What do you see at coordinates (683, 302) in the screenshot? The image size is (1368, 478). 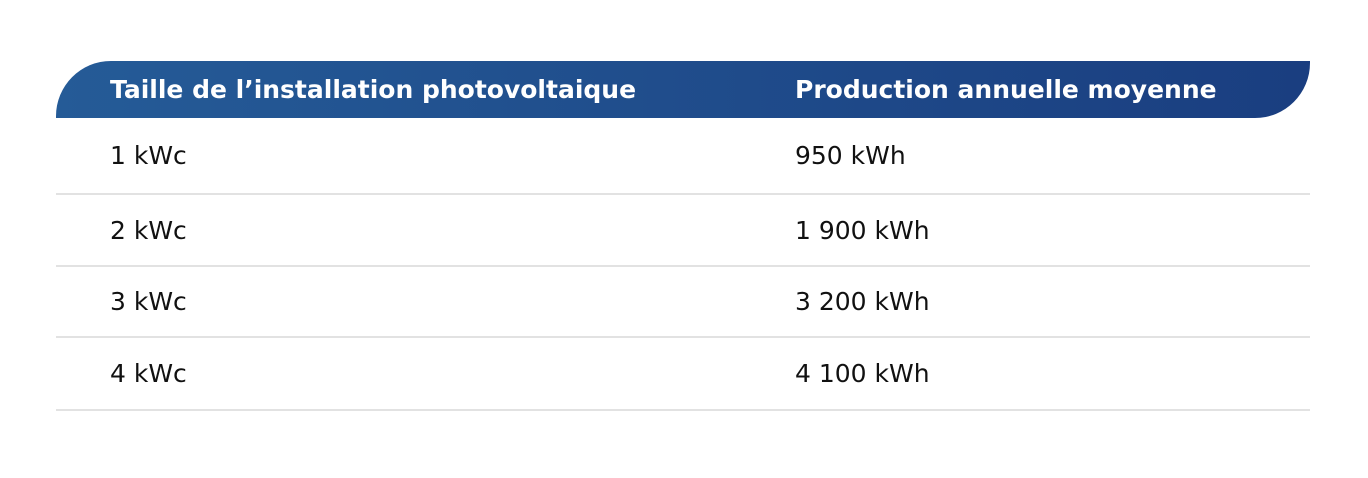 I see `table-row: 3 kWc 3 200 kWh` at bounding box center [683, 302].